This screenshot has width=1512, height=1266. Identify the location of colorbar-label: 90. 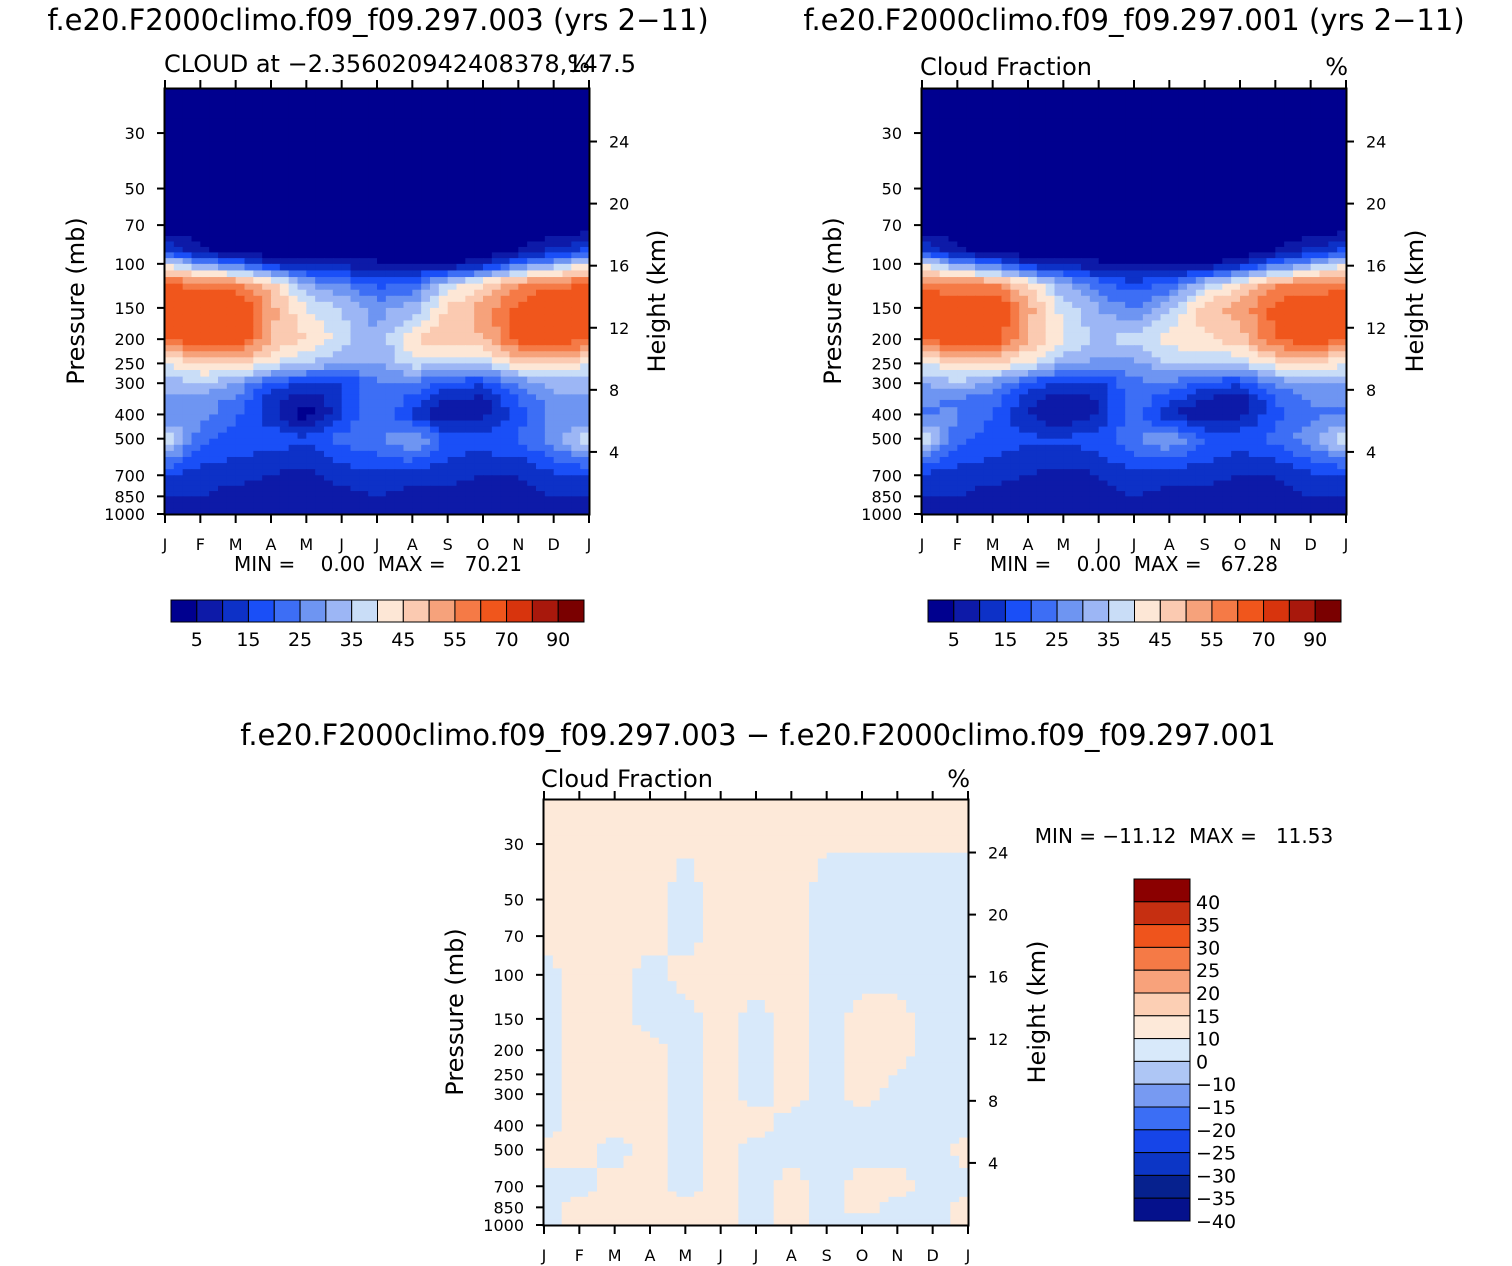
(558, 640).